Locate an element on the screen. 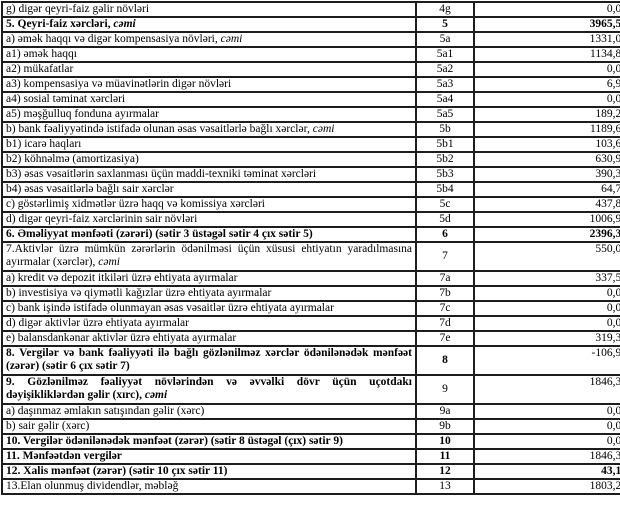  row-code: 10 is located at coordinates (445, 441).